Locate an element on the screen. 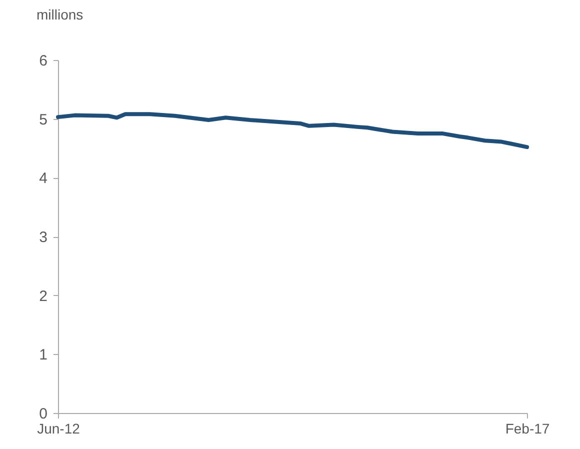 The image size is (580, 449). y-tick-label: 5 is located at coordinates (43, 119).